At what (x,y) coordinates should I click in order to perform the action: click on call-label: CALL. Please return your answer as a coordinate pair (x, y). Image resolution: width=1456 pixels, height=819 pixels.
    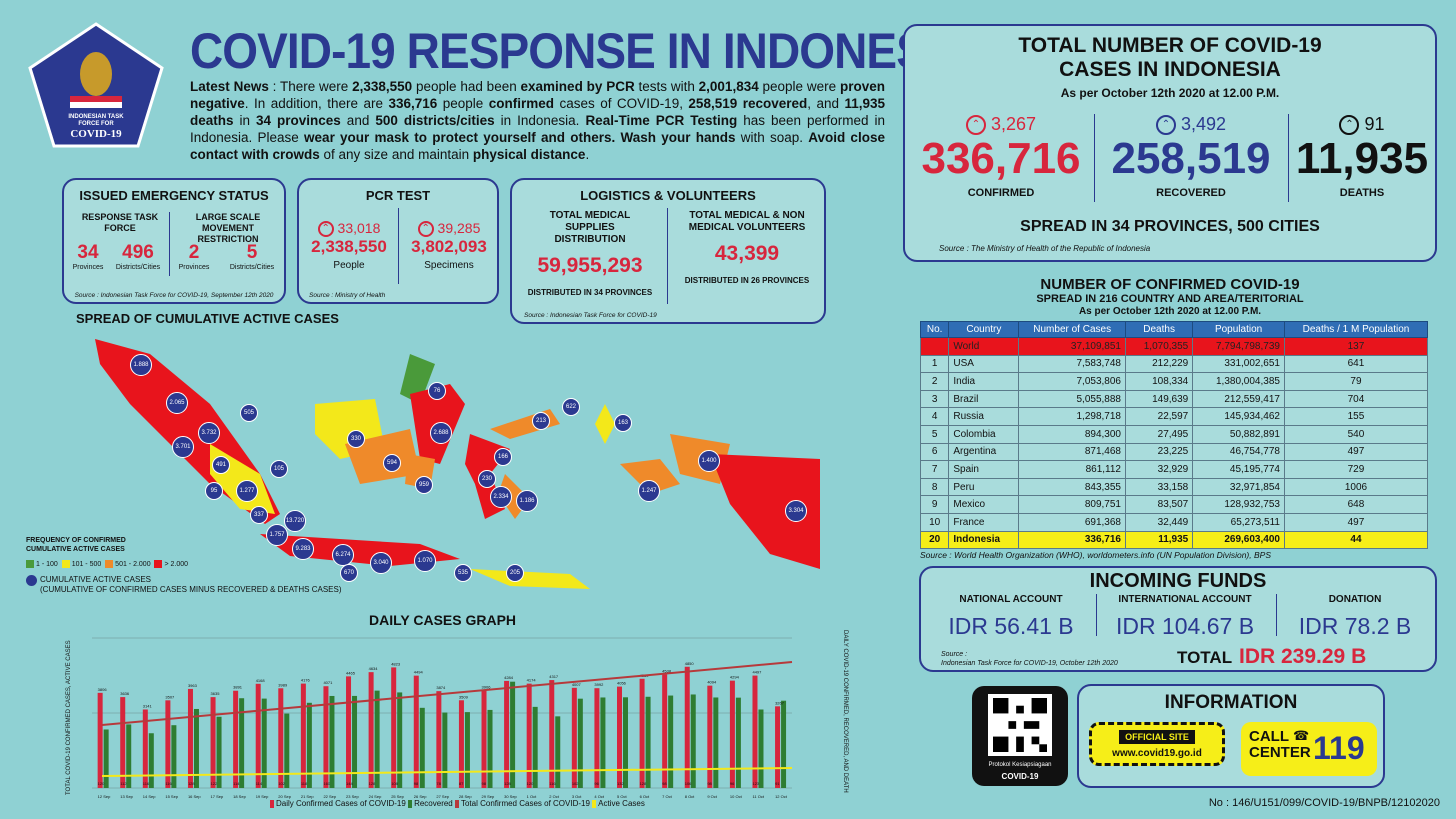
    Looking at the image, I should click on (1269, 736).